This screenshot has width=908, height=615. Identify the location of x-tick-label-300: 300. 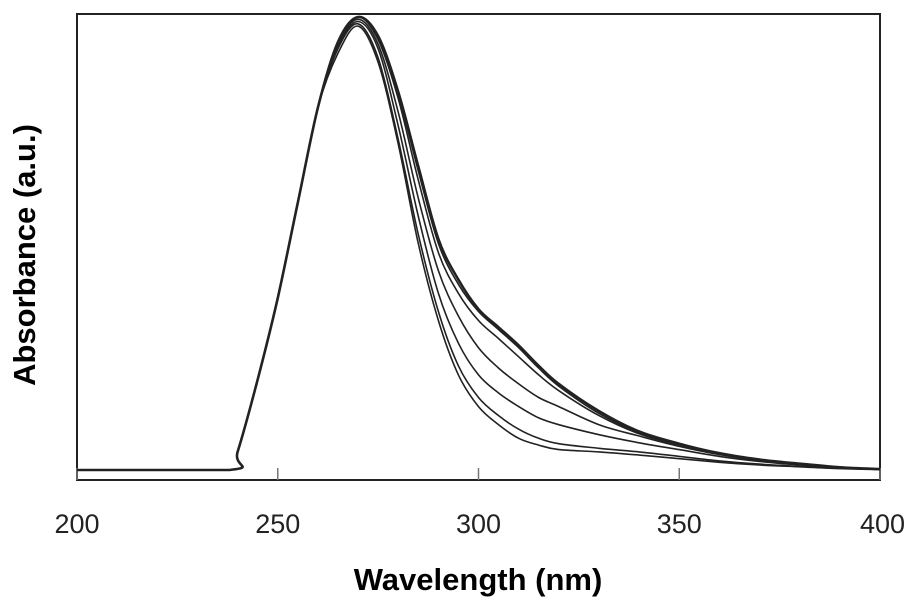
(478, 524).